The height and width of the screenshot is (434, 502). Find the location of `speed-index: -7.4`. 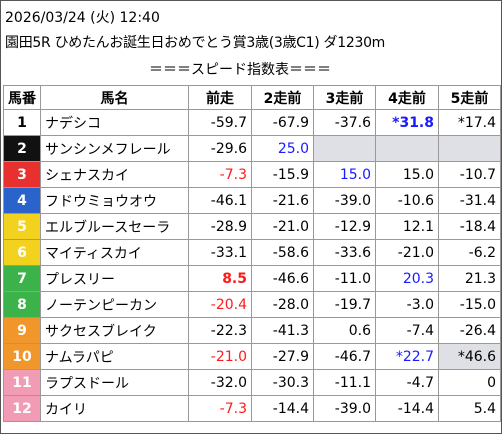

speed-index: -7.4 is located at coordinates (407, 330).